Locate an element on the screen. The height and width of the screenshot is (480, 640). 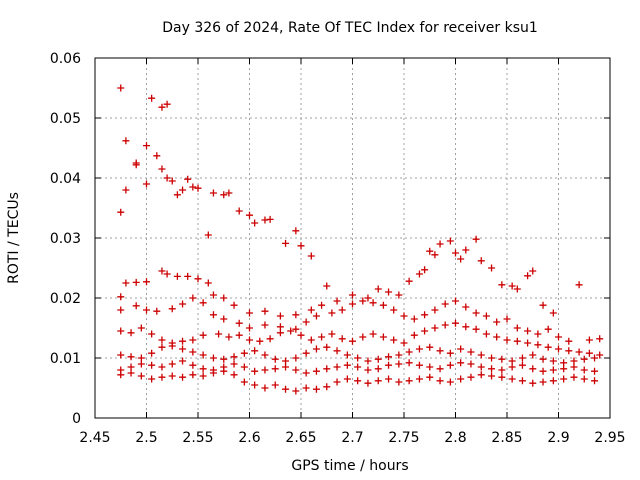
x-tick-label: 2.7 is located at coordinates (352, 438).